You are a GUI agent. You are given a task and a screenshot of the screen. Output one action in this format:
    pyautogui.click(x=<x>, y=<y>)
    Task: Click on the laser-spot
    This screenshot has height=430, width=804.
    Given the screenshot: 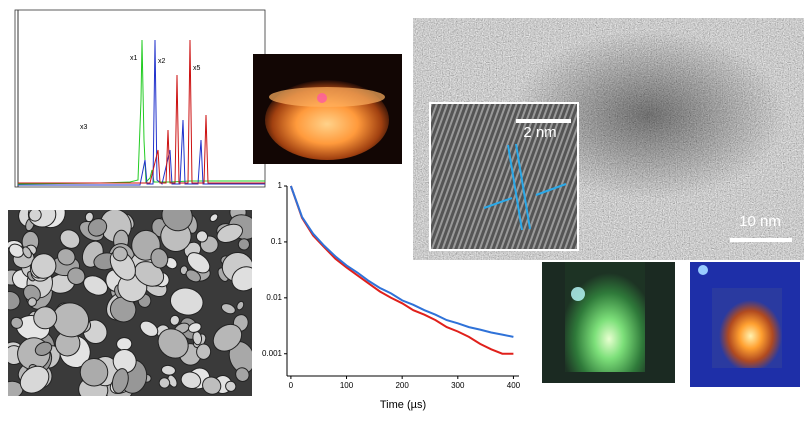 What is the action you would take?
    pyautogui.click(x=322, y=98)
    